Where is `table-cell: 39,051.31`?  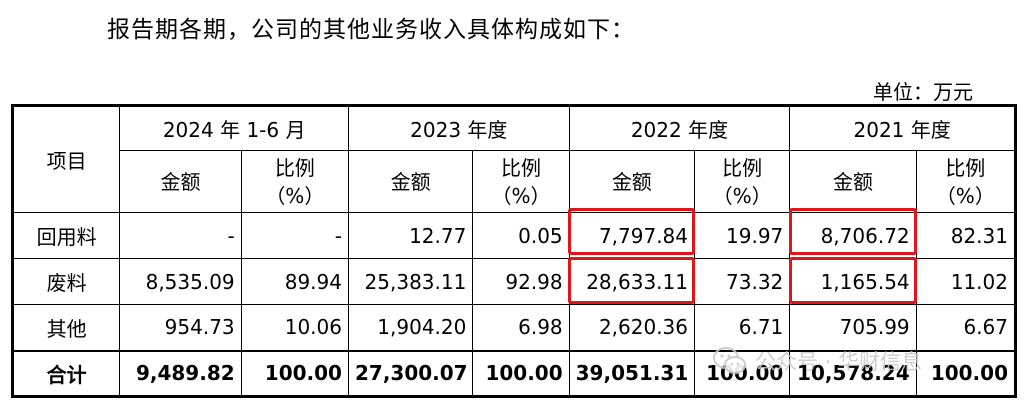
table-cell: 39,051.31 is located at coordinates (632, 373).